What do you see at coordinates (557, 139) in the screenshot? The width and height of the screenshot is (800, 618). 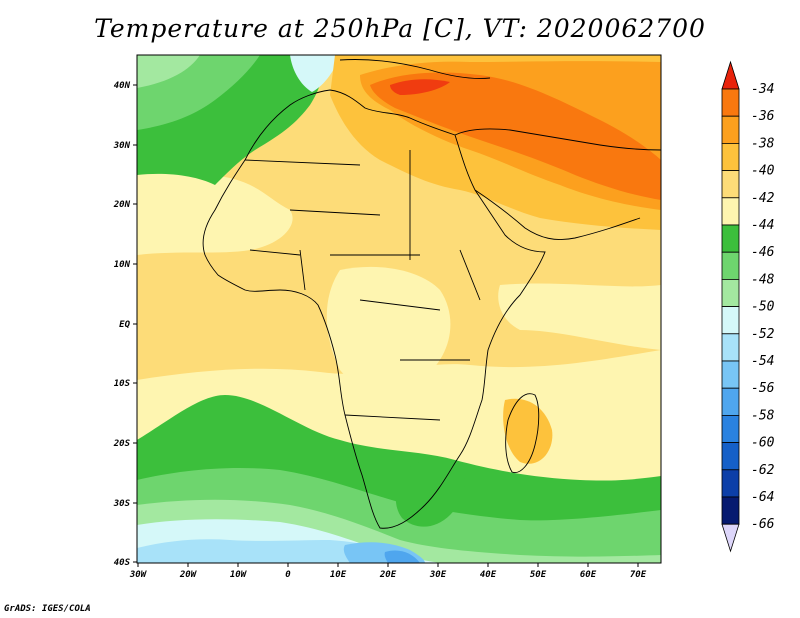 I see `coastline-arabia-north` at bounding box center [557, 139].